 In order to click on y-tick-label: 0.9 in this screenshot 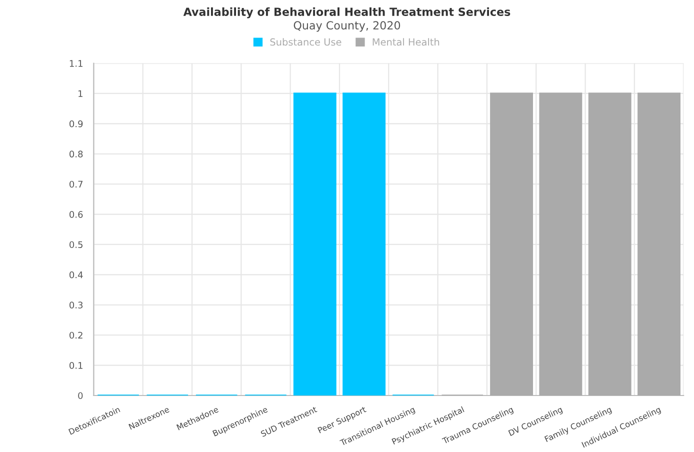, I will do `click(76, 124)`.